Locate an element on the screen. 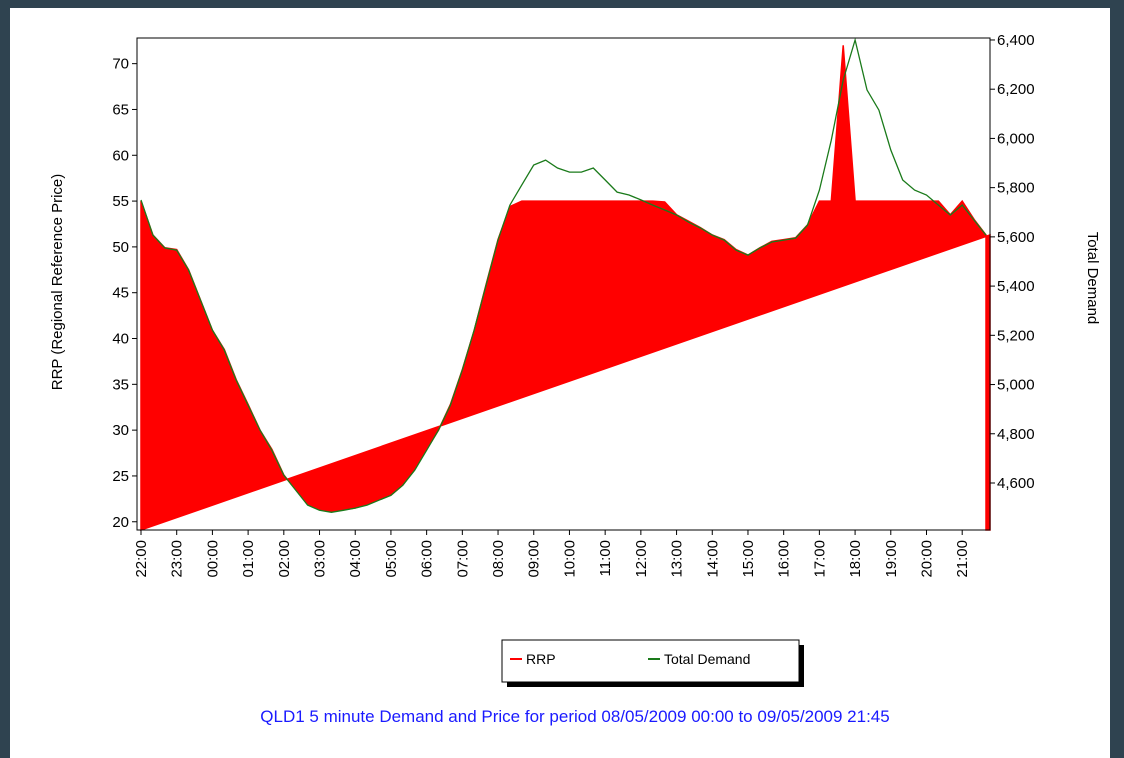  y-tick-label: 50 is located at coordinates (120, 247).